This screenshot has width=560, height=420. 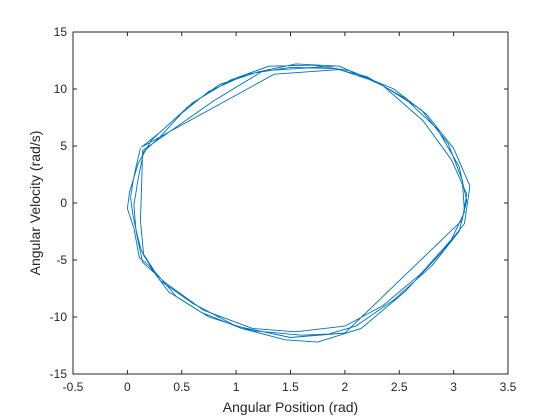 I want to click on y-tick-label: 15, so click(x=61, y=32).